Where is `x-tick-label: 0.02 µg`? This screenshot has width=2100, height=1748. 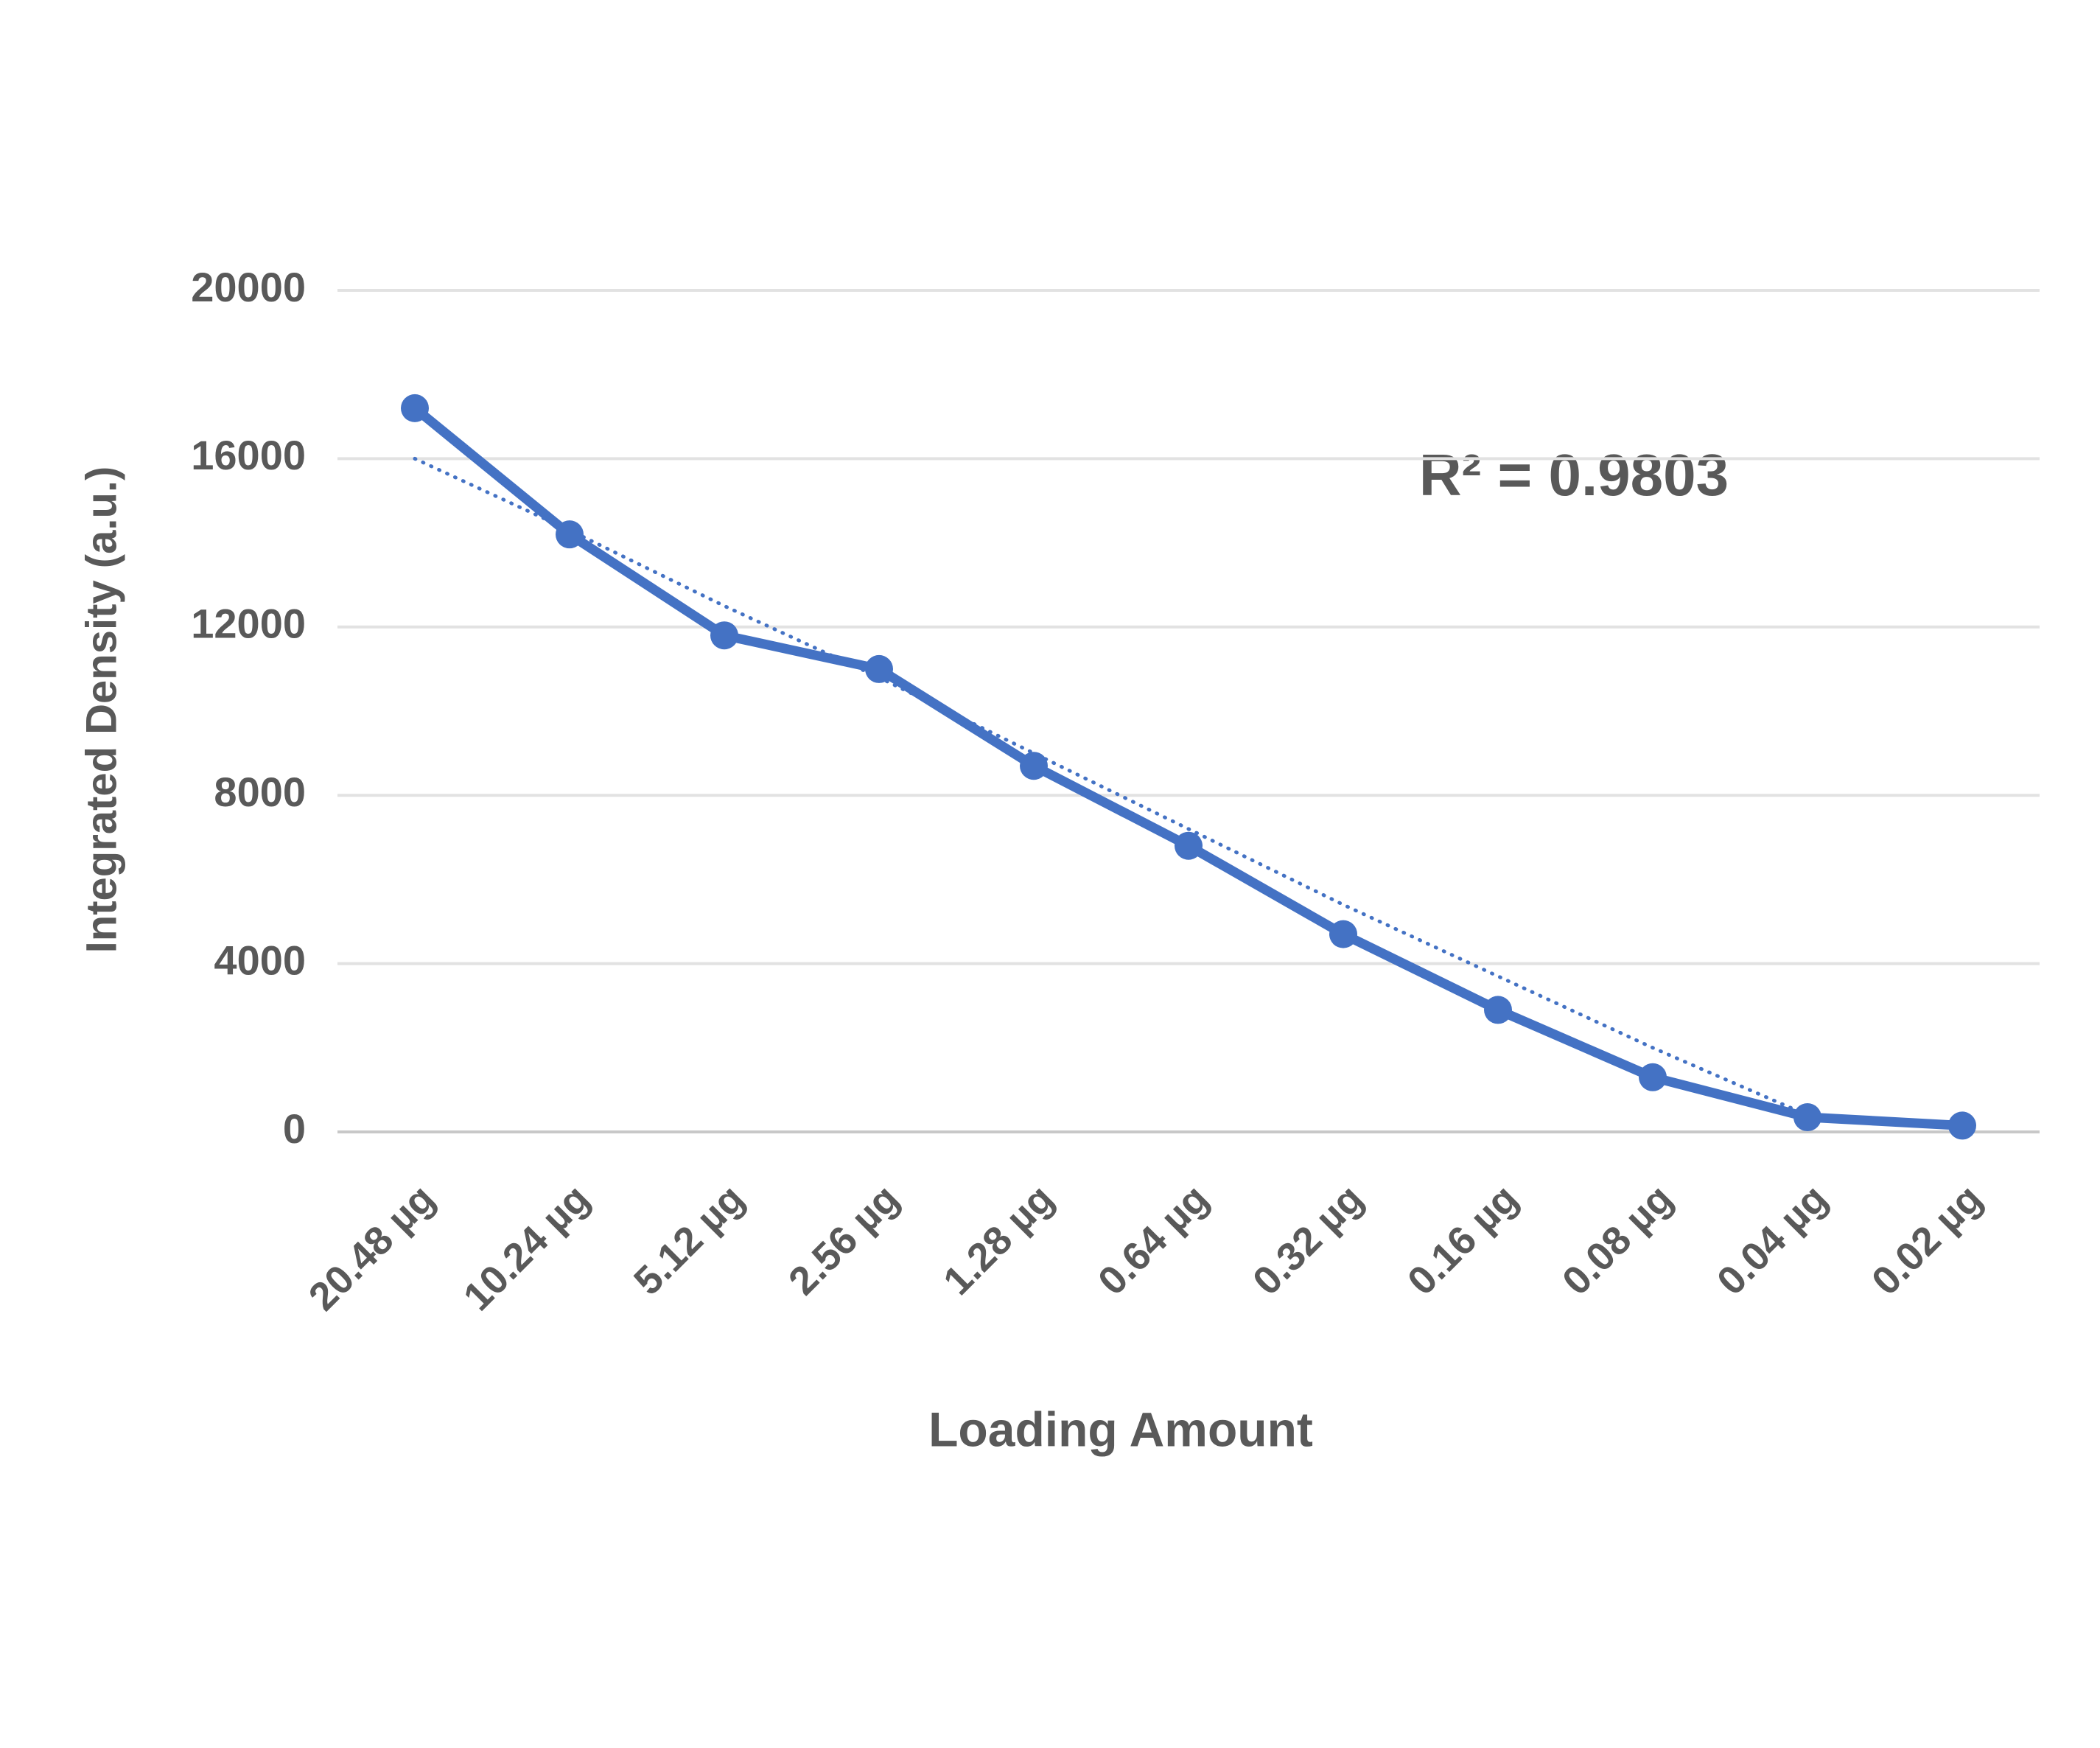
x-tick-label: 0.02 µg is located at coordinates (1927, 1240).